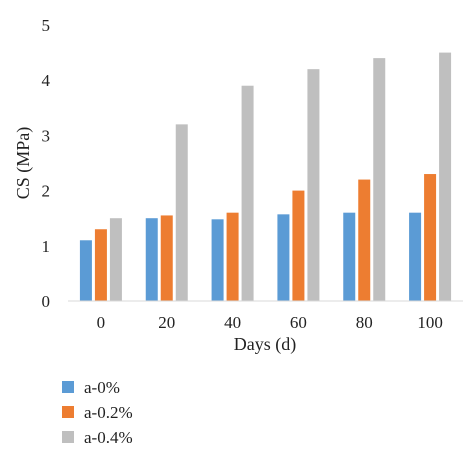  I want to click on x-tick-label: 60, so click(298, 322).